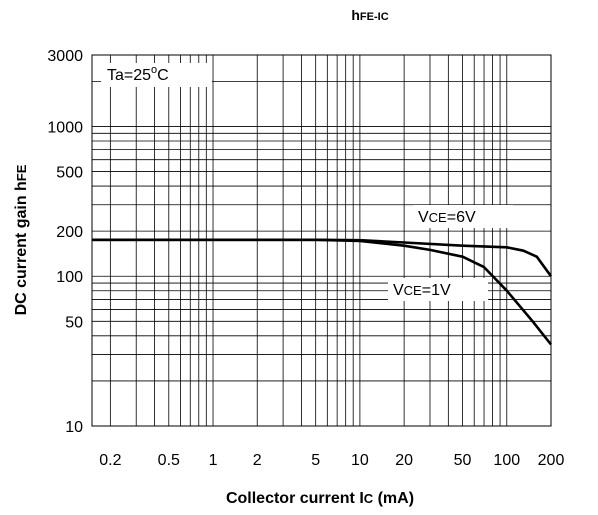 Image resolution: width=598 pixels, height=515 pixels. What do you see at coordinates (404, 460) in the screenshot?
I see `x-tick-label: 20` at bounding box center [404, 460].